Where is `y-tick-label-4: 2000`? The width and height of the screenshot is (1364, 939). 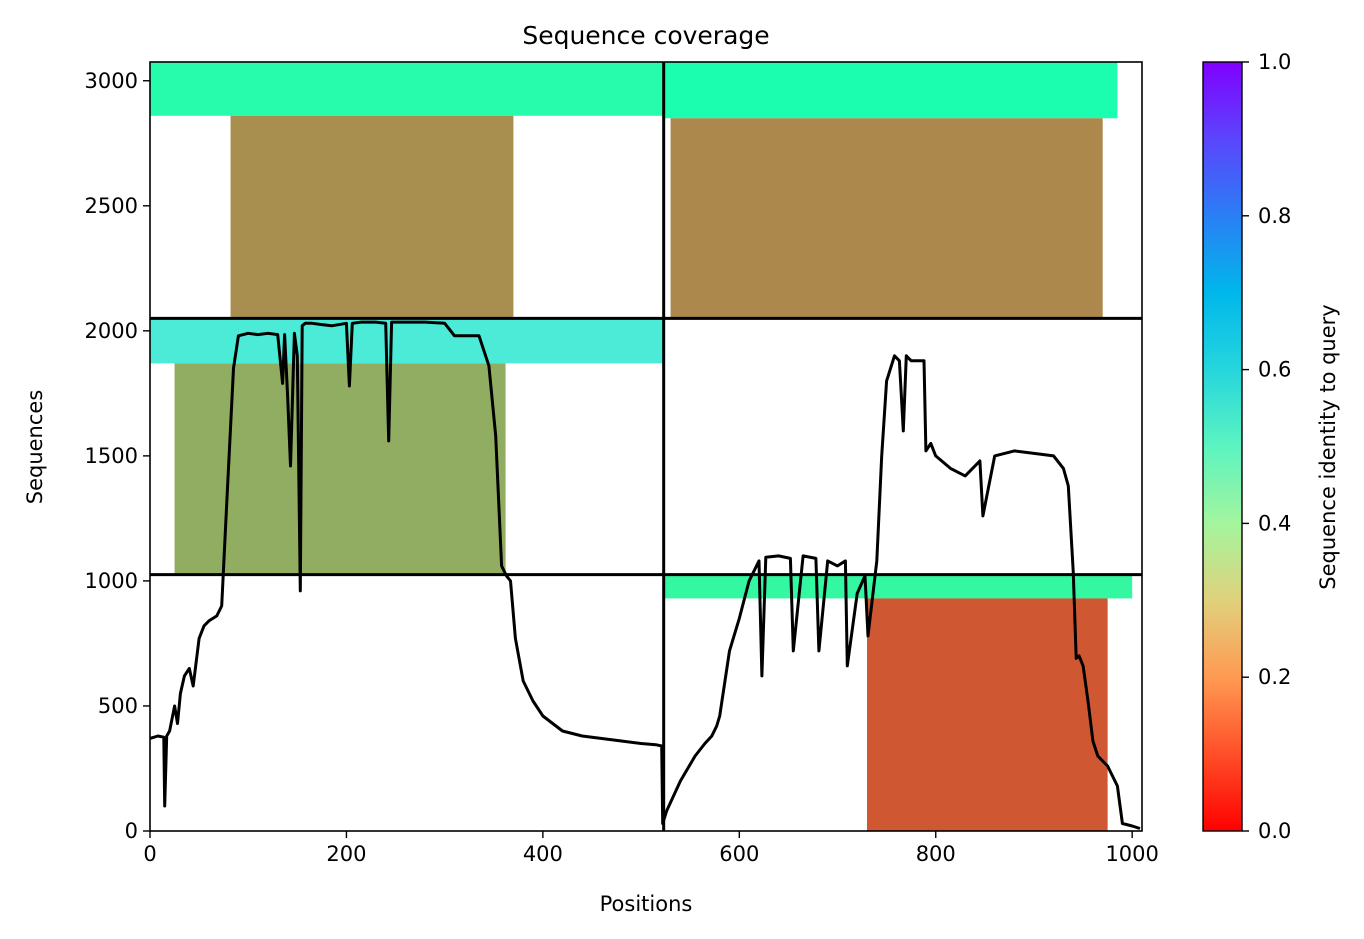 y-tick-label-4: 2000 is located at coordinates (111, 331).